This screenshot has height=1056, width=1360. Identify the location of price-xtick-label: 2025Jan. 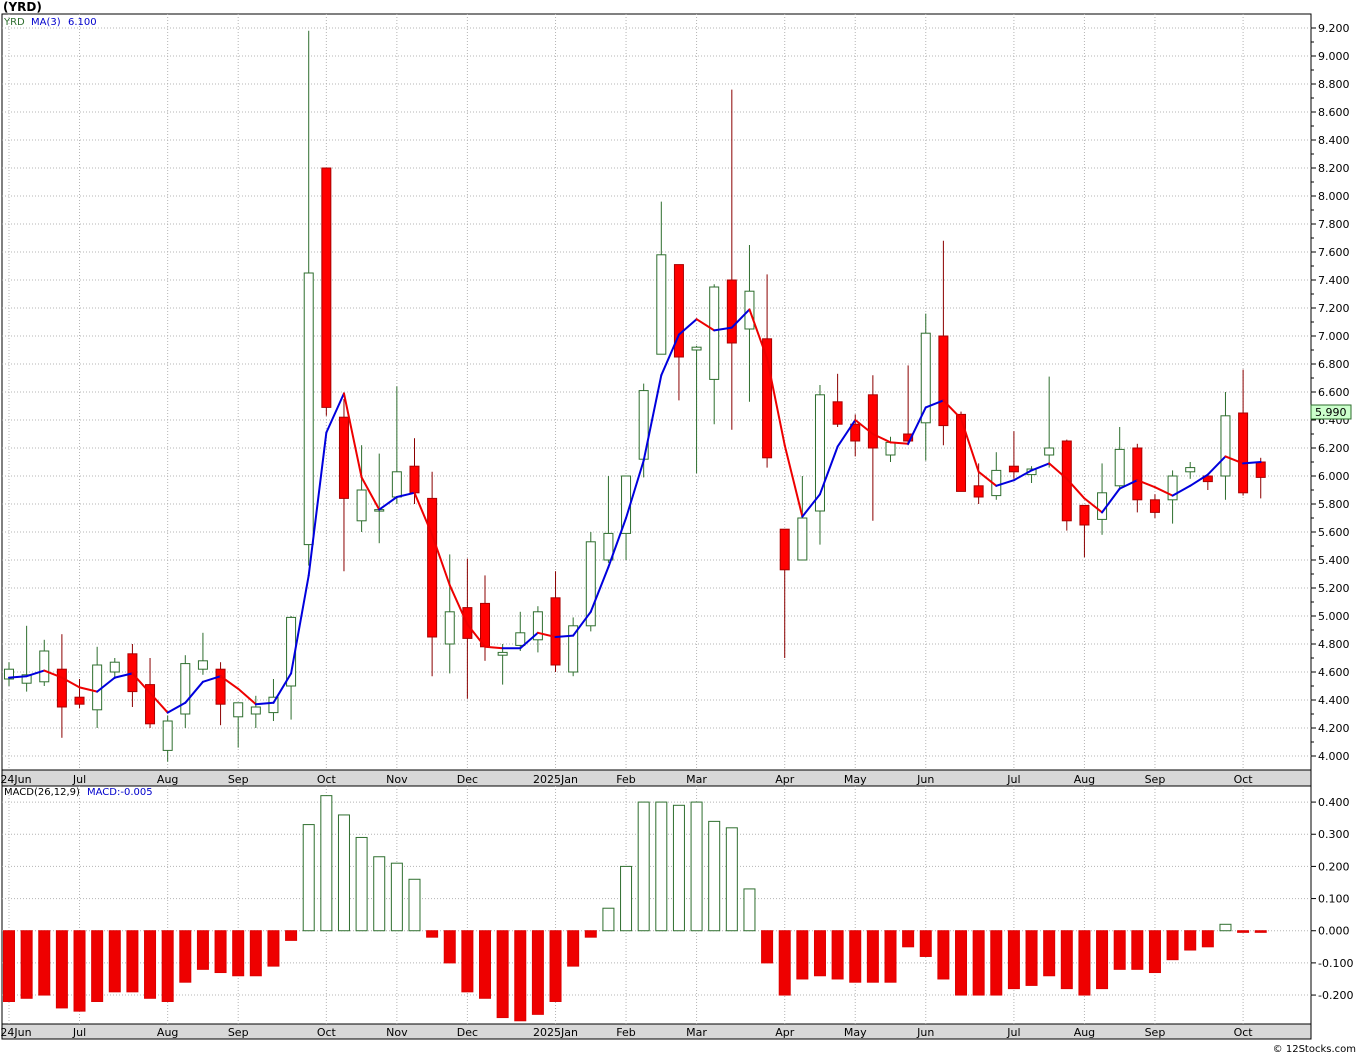
(555, 779).